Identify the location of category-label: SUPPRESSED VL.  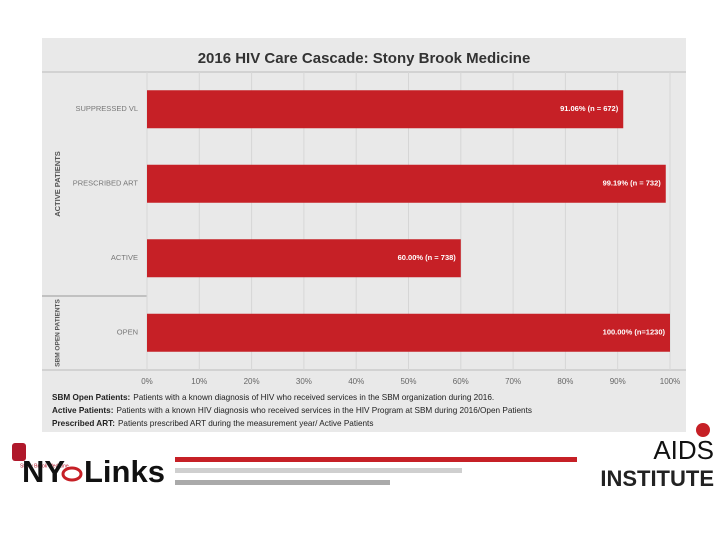
(106, 108).